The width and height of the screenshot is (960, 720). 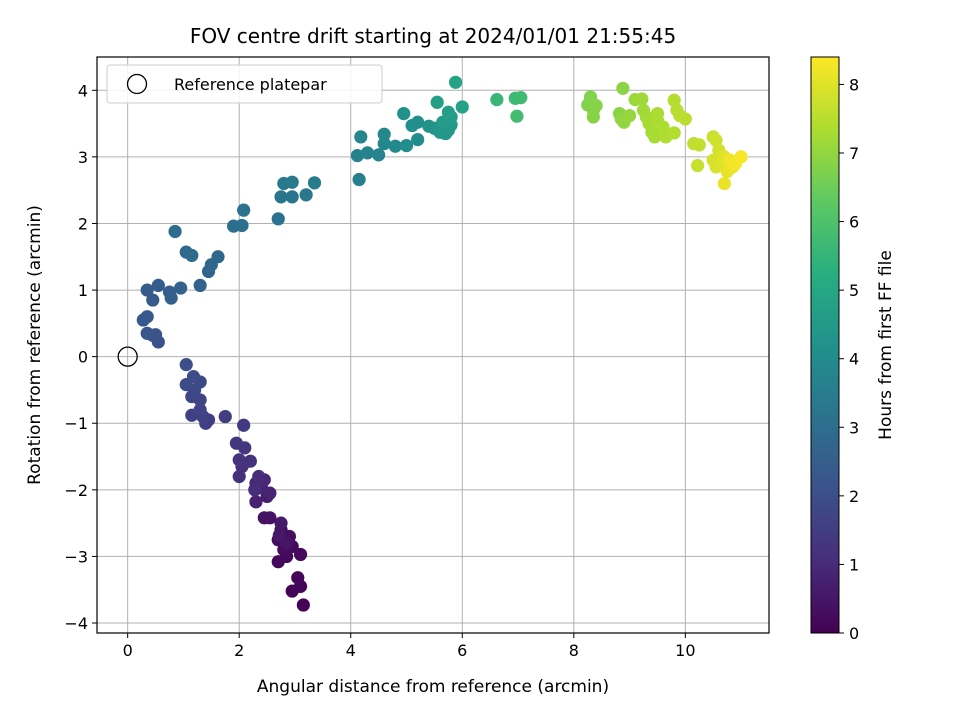 I want to click on x-tick-label: 6, so click(x=462, y=650).